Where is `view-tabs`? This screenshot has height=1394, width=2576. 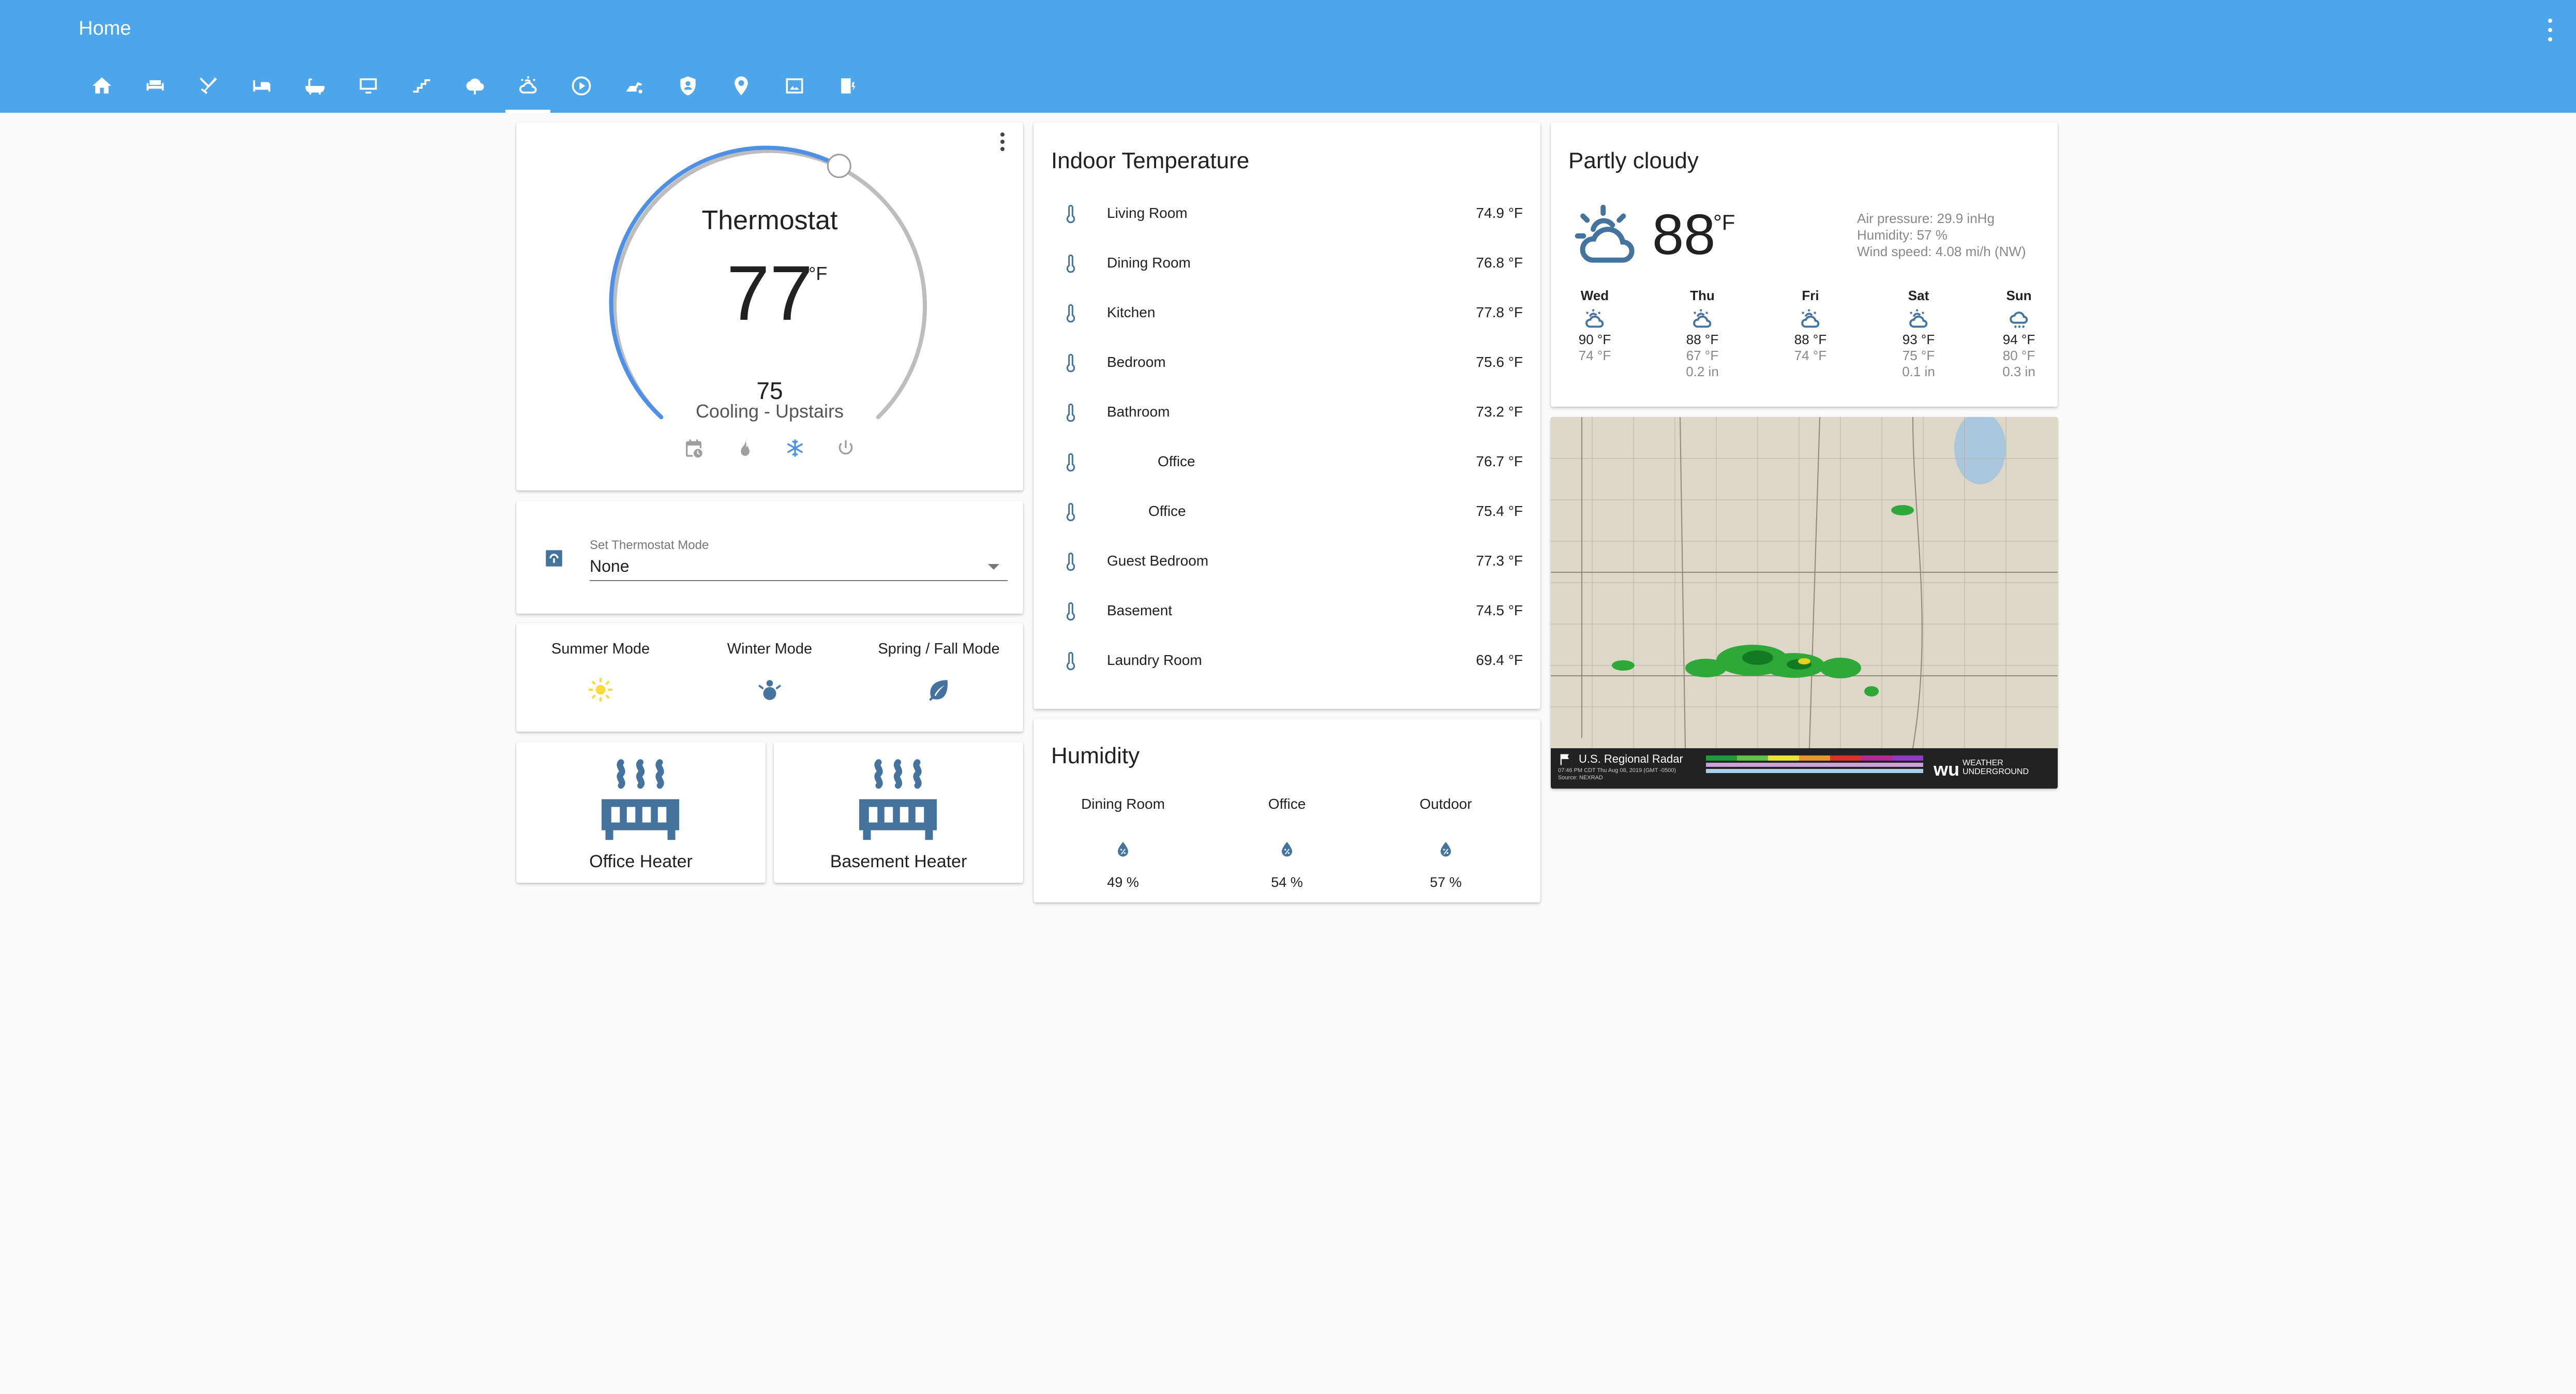 view-tabs is located at coordinates (474, 91).